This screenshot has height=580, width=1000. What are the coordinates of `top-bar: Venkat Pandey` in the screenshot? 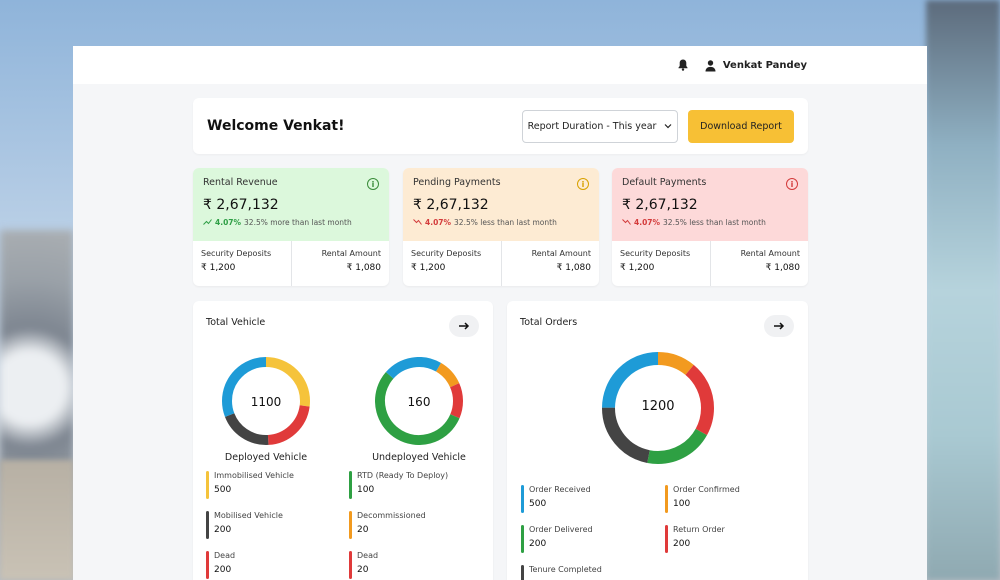 It's located at (500, 65).